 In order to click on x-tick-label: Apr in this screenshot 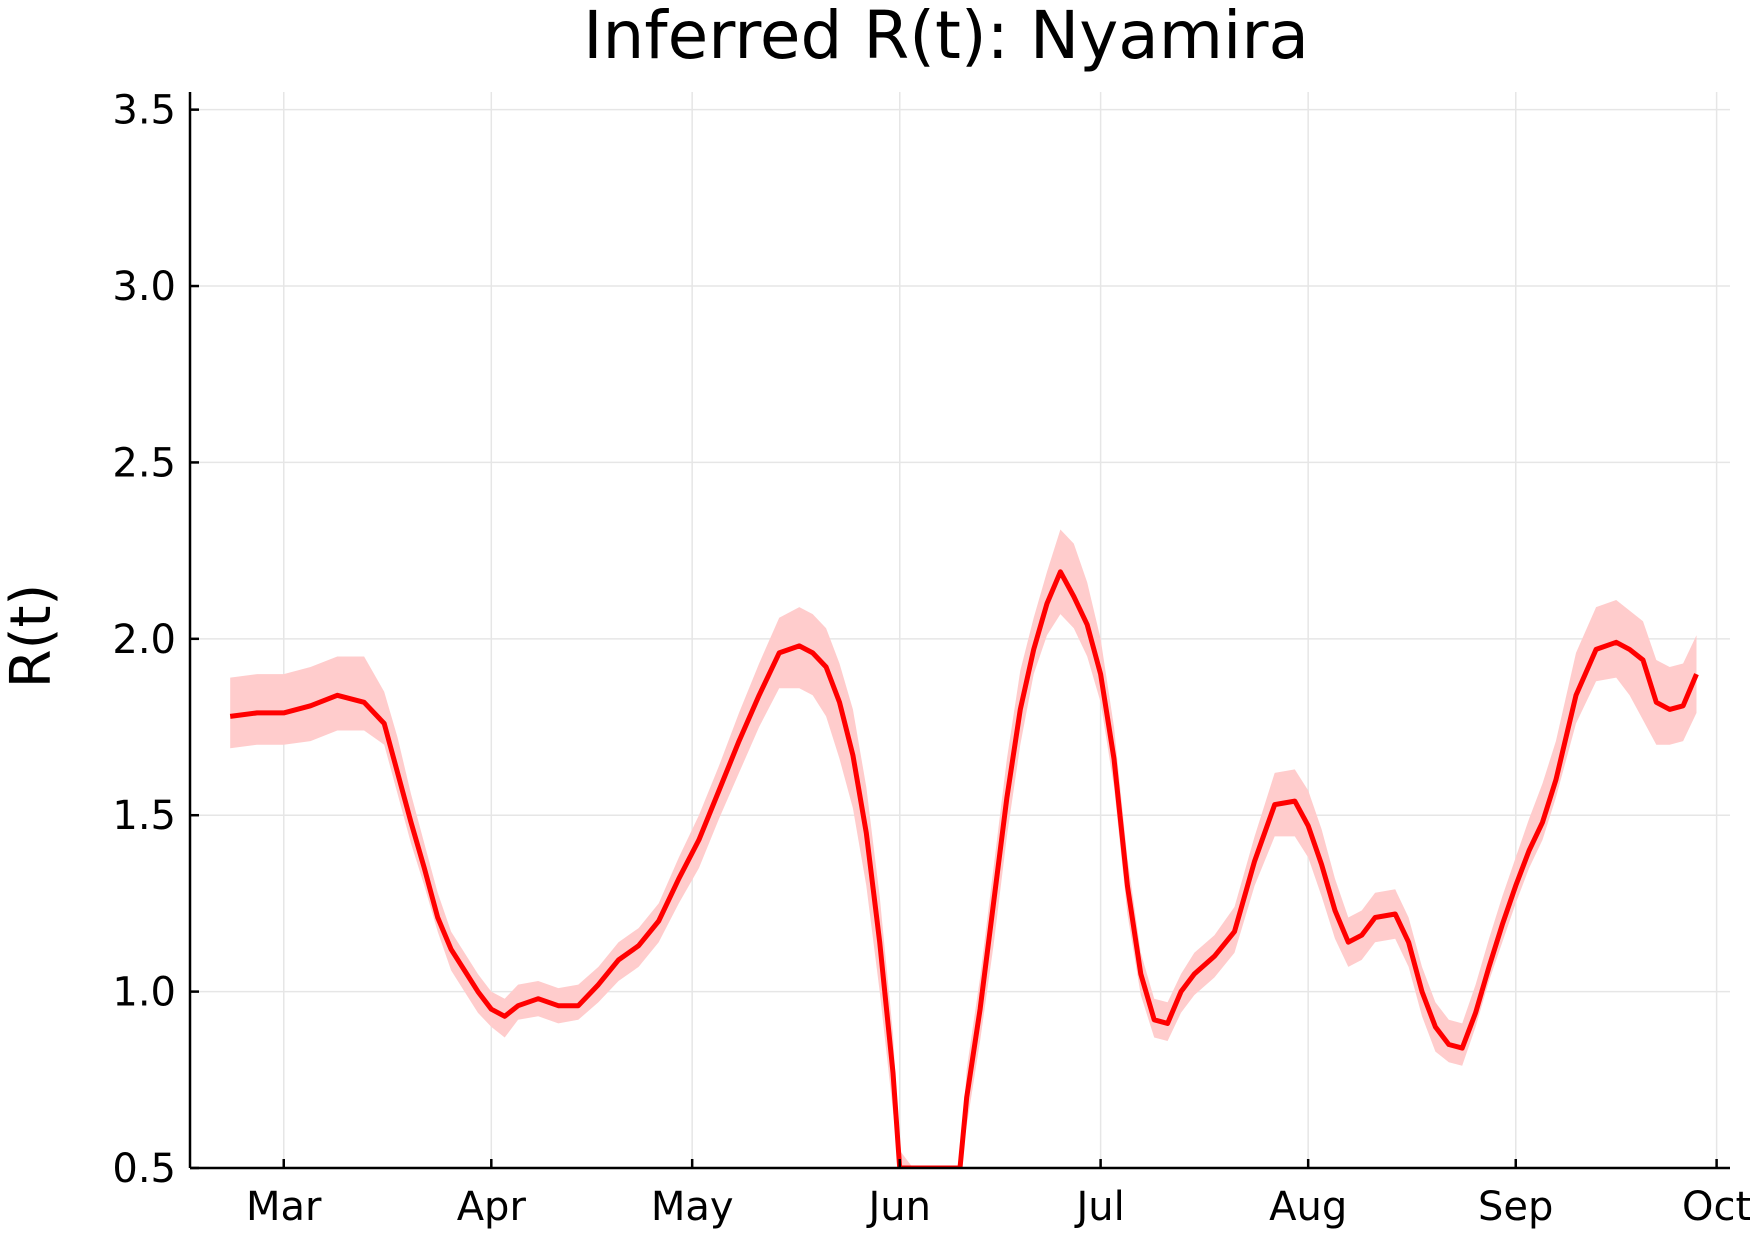, I will do `click(492, 1207)`.